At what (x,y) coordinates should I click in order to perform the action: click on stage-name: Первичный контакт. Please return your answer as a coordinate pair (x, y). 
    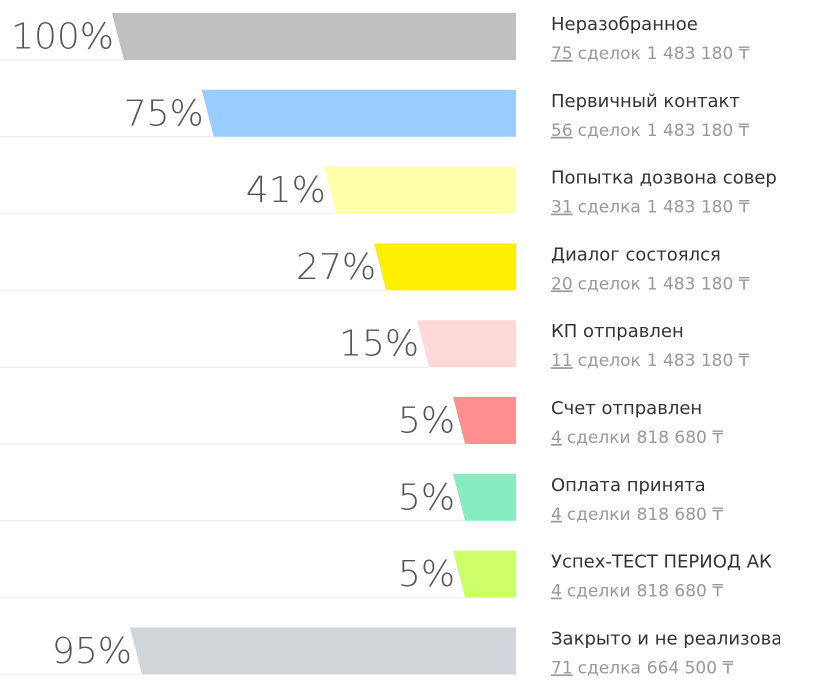
    Looking at the image, I should click on (645, 101).